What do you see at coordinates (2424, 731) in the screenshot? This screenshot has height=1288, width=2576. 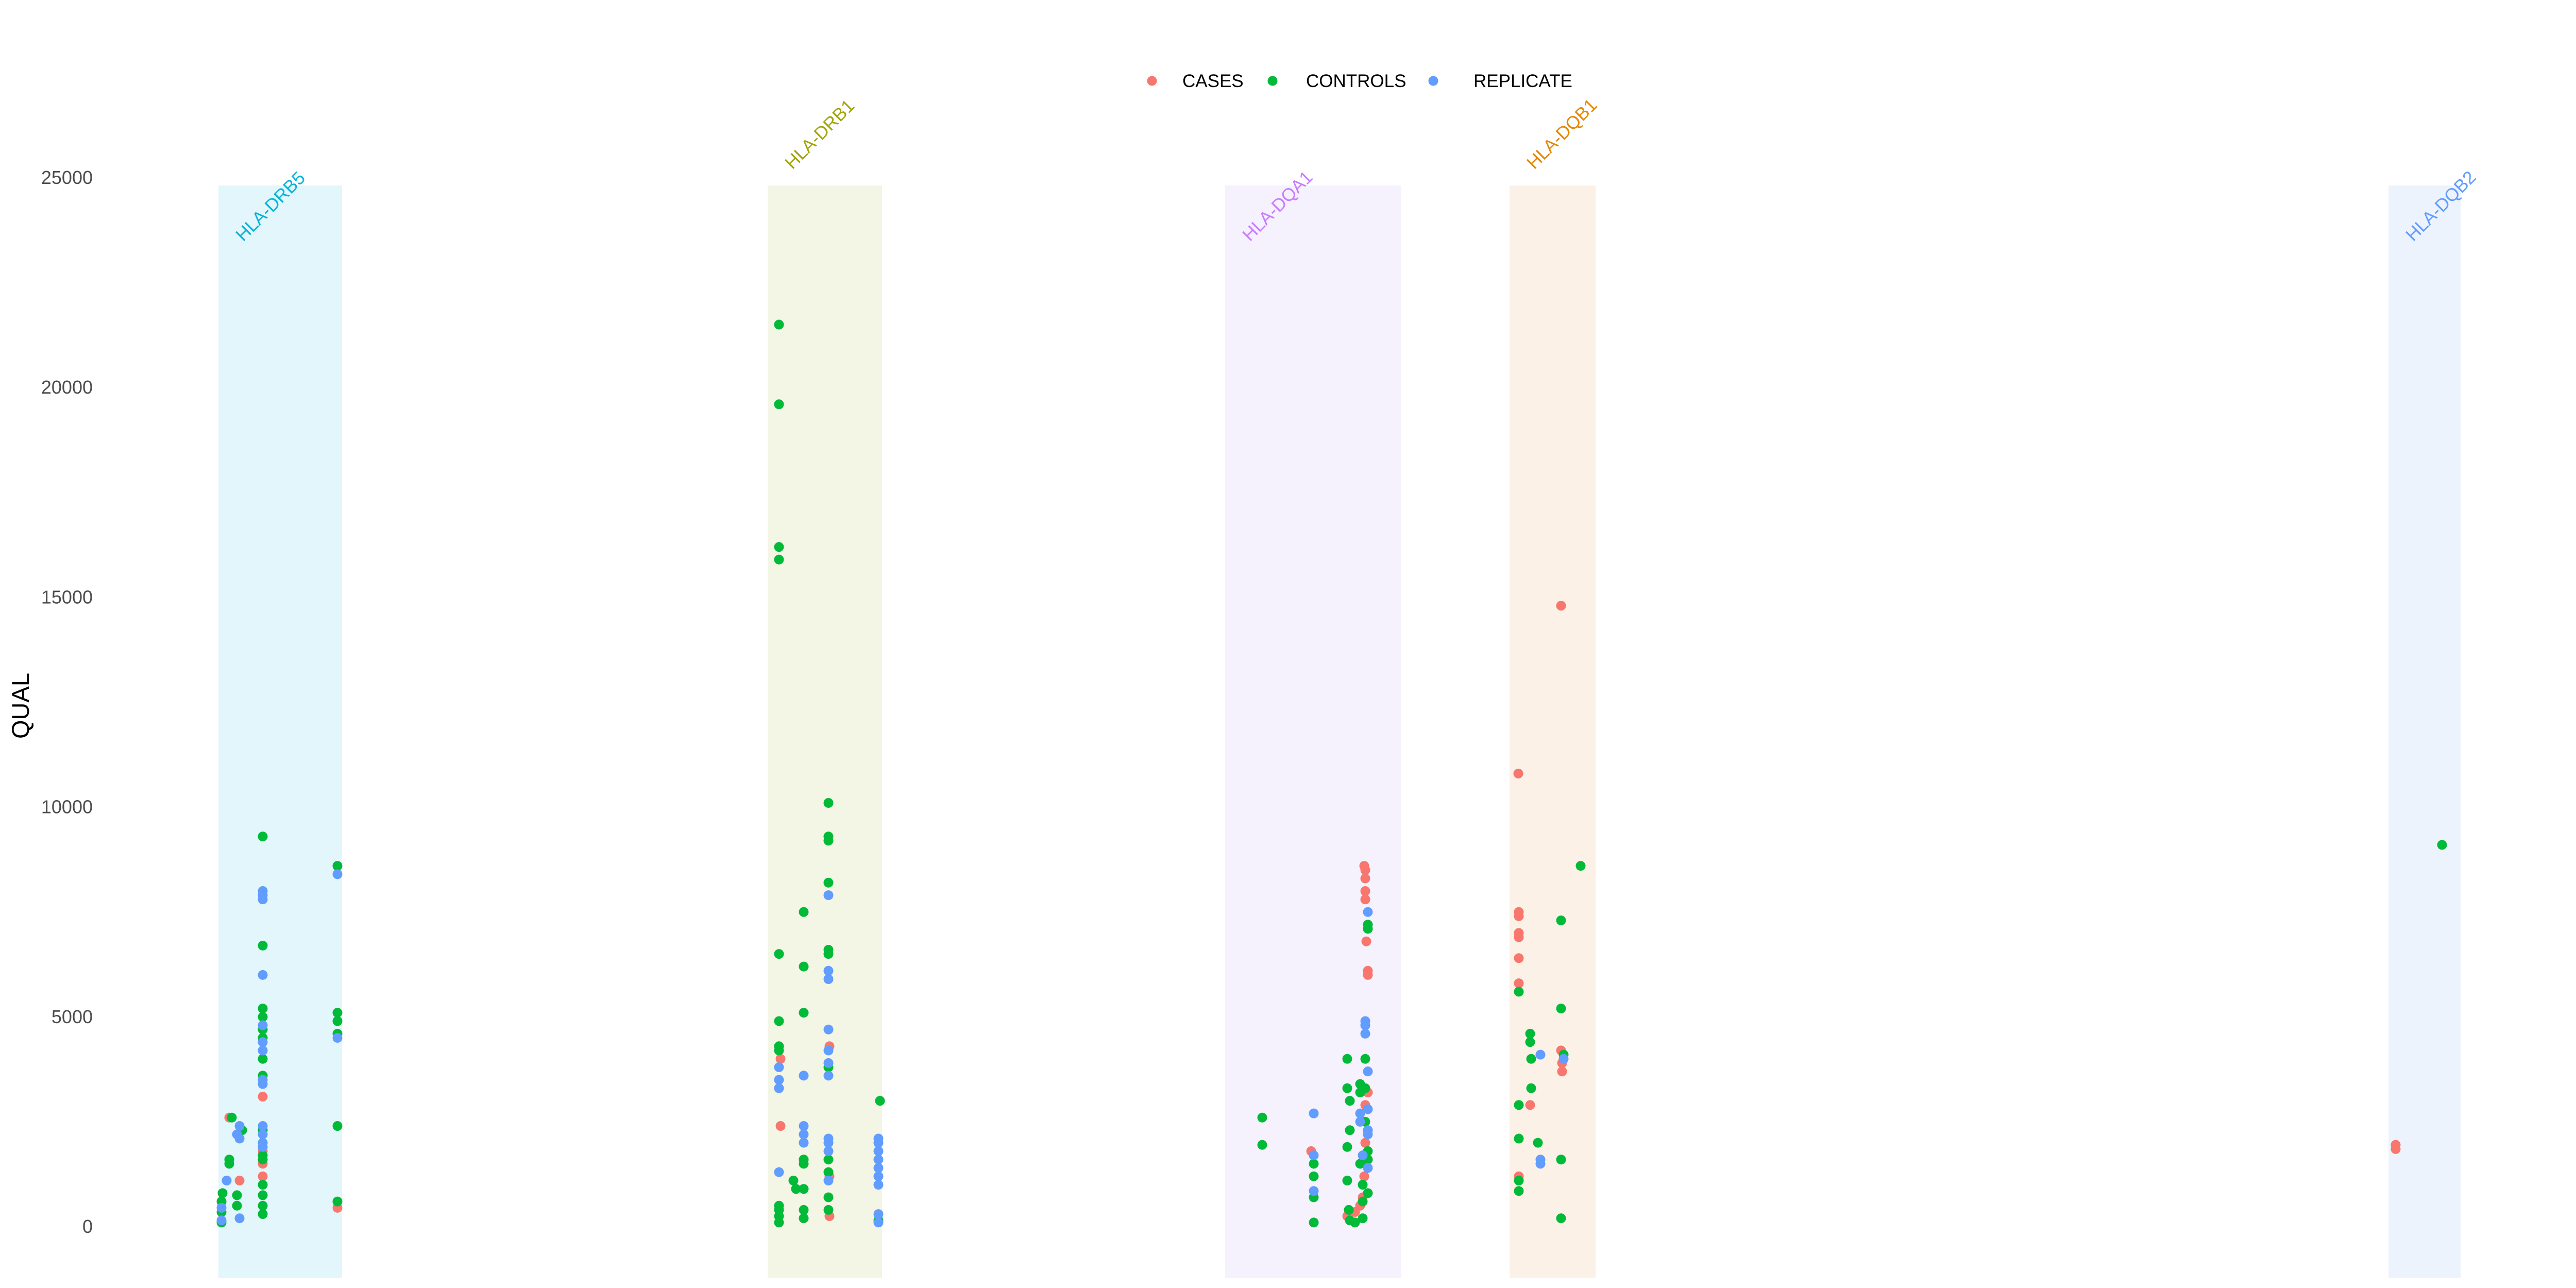 I see `region-band-hla-dqb2` at bounding box center [2424, 731].